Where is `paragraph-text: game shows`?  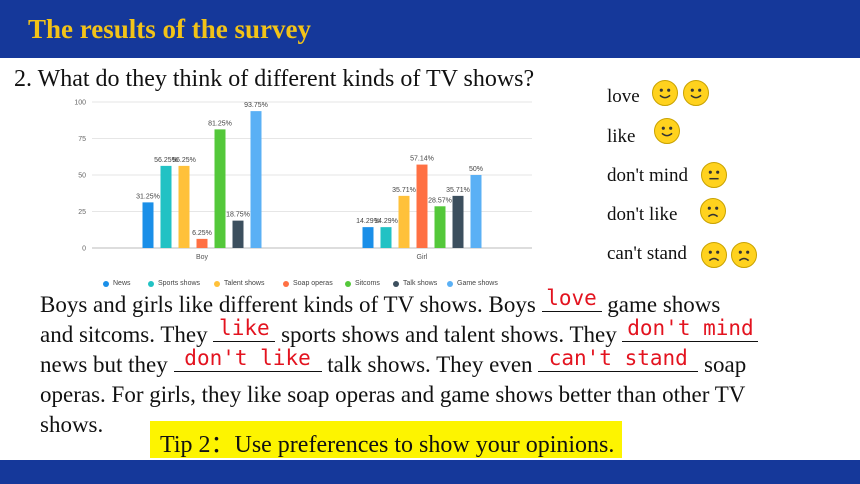
paragraph-text: game shows is located at coordinates (664, 304).